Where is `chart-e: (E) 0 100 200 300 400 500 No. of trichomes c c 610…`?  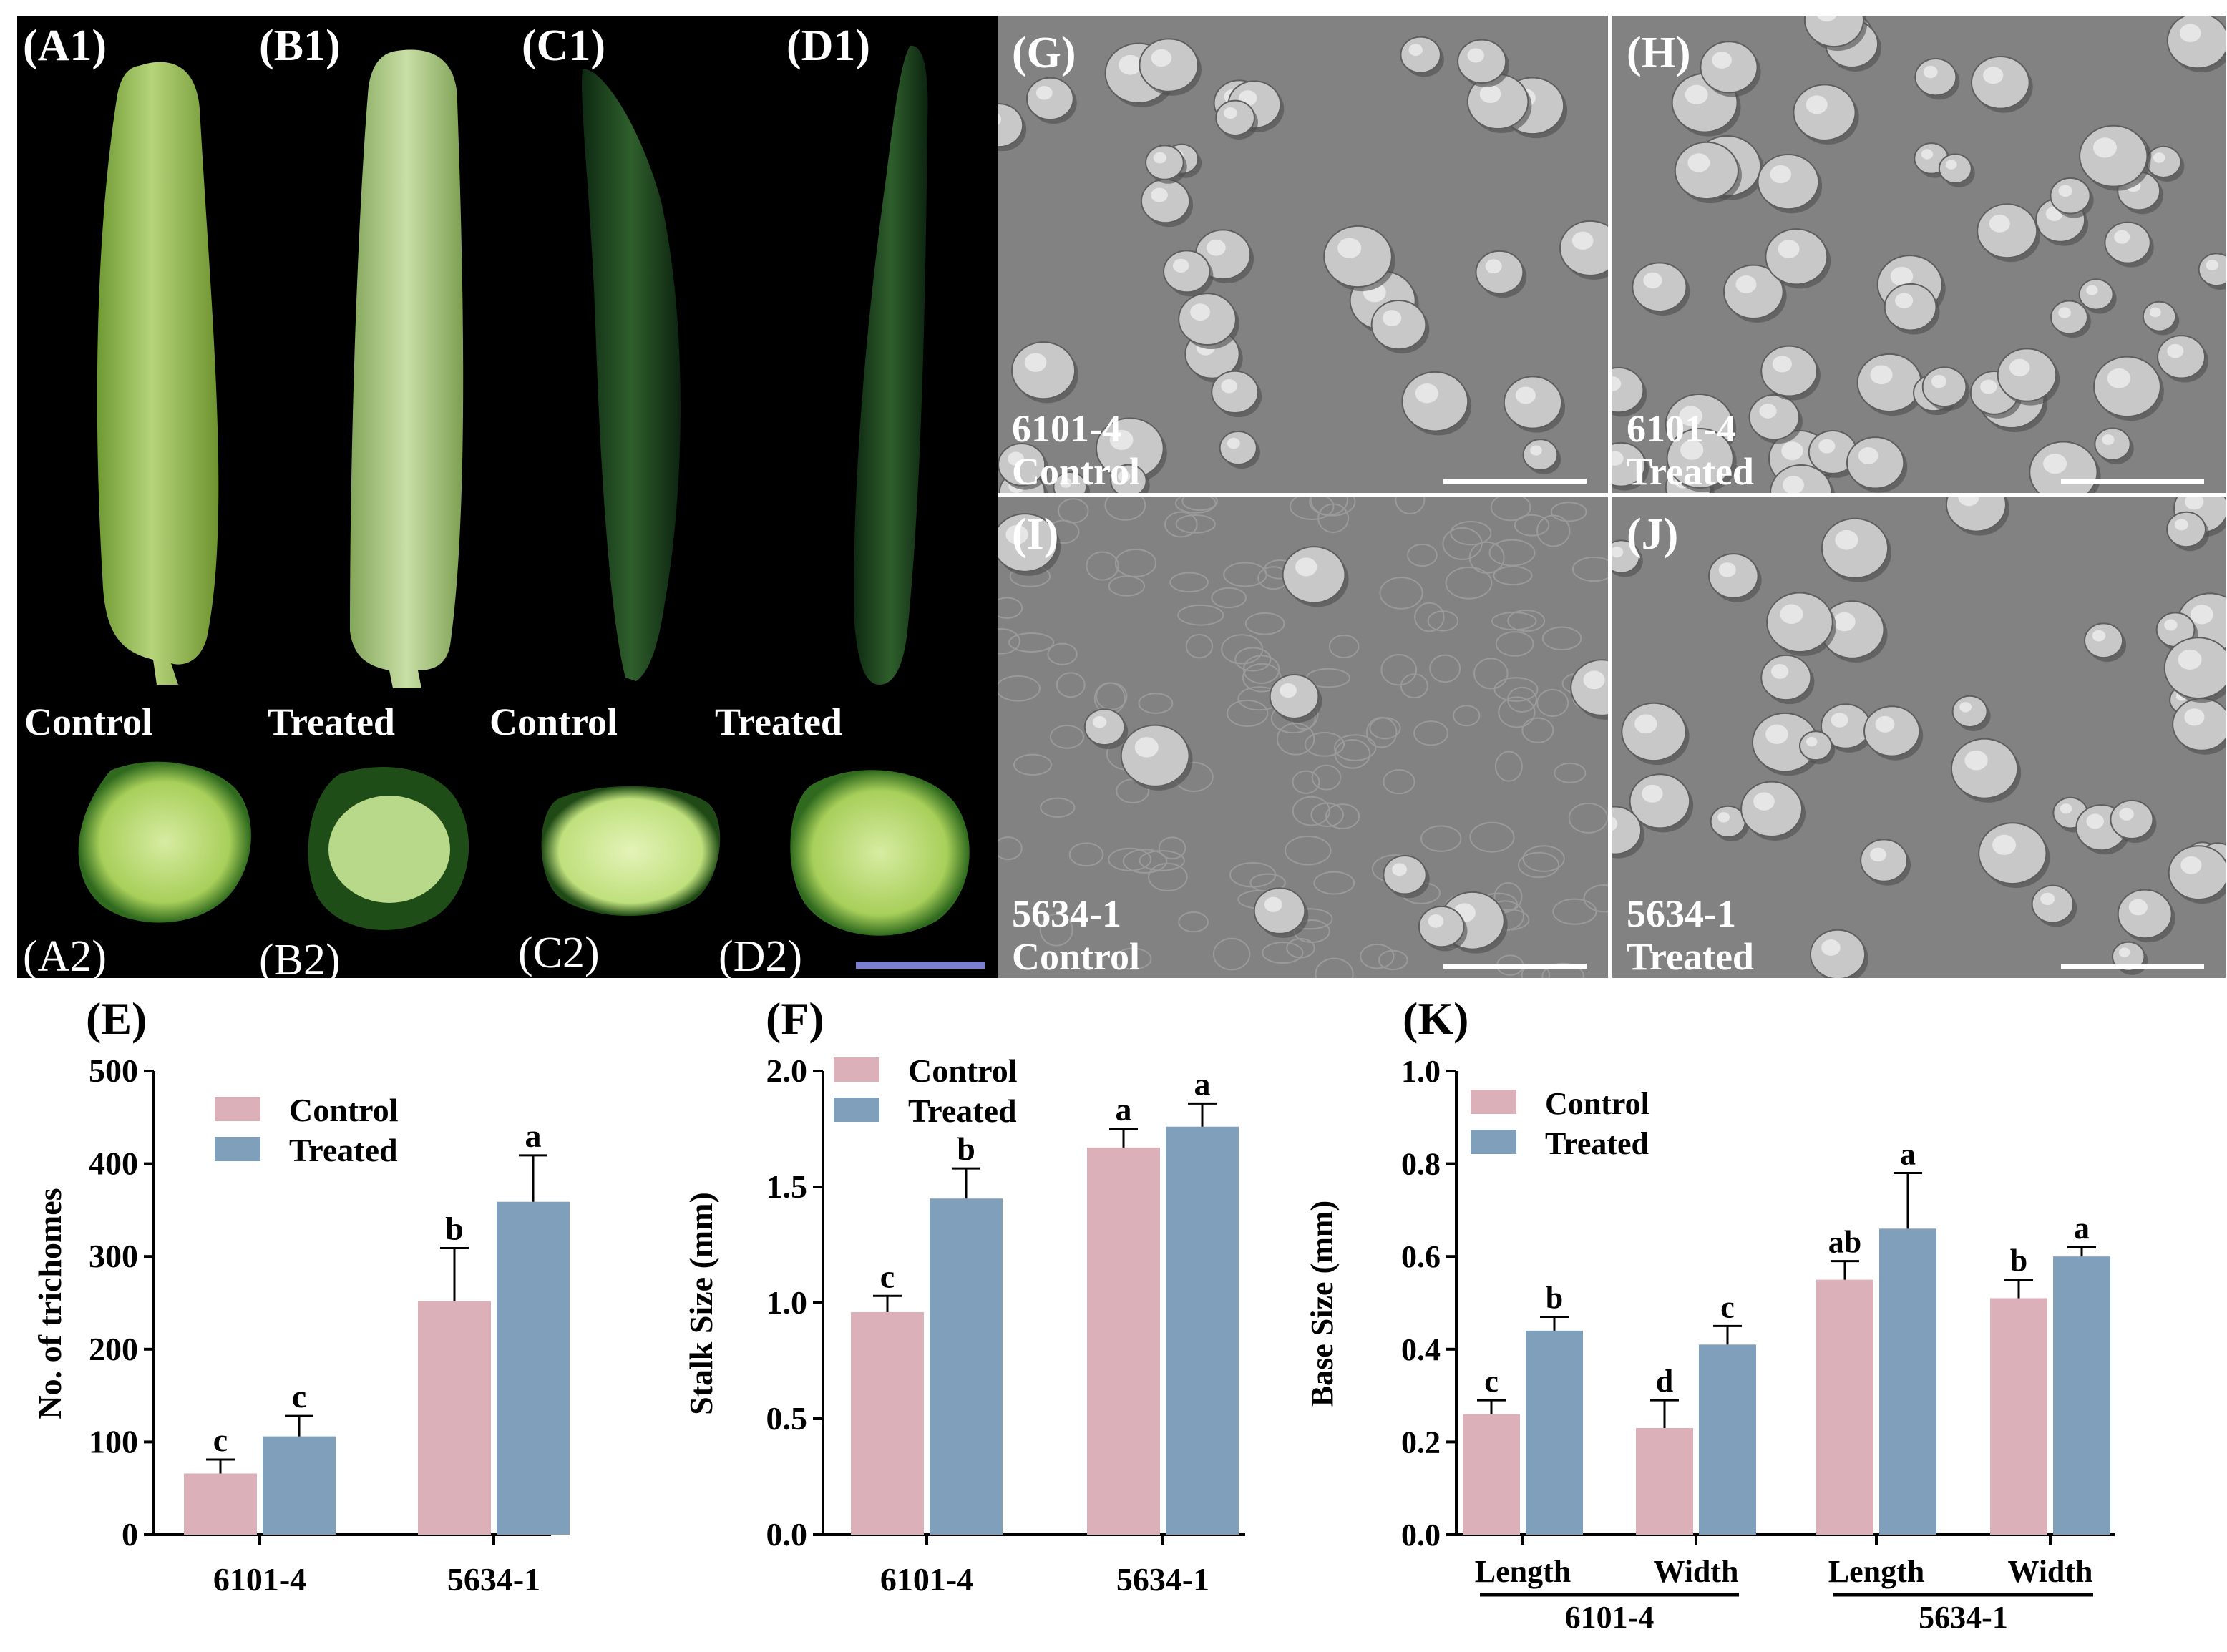 chart-e: (E) 0 100 200 300 400 500 No. of trichomes c c 610… is located at coordinates (300, 1295).